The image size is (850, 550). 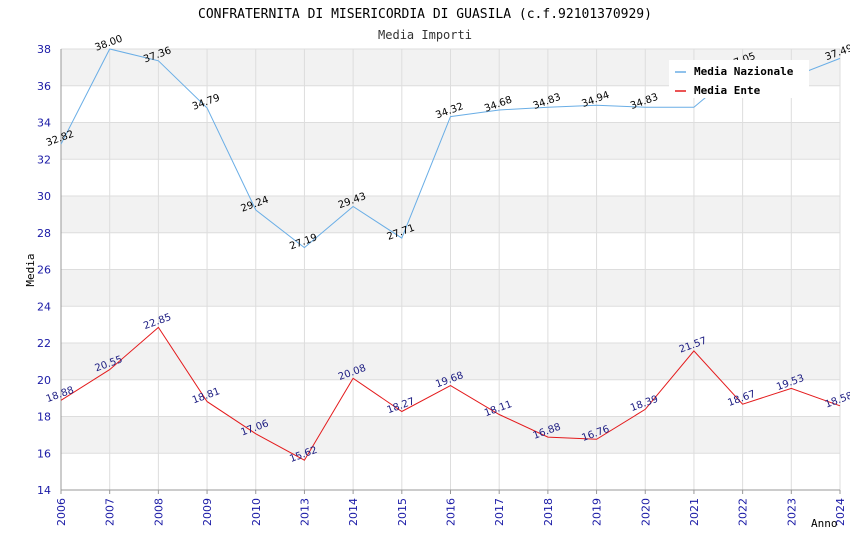 What do you see at coordinates (548, 512) in the screenshot?
I see `x-tick-label: 2018` at bounding box center [548, 512].